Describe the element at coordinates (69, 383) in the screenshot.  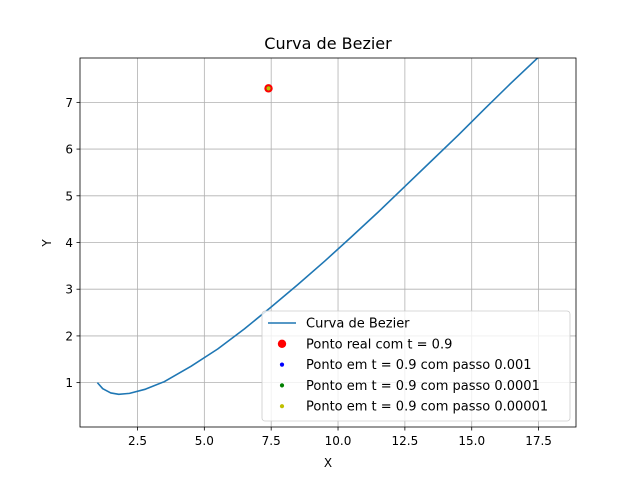
I see `y-tick-label: 1` at that location.